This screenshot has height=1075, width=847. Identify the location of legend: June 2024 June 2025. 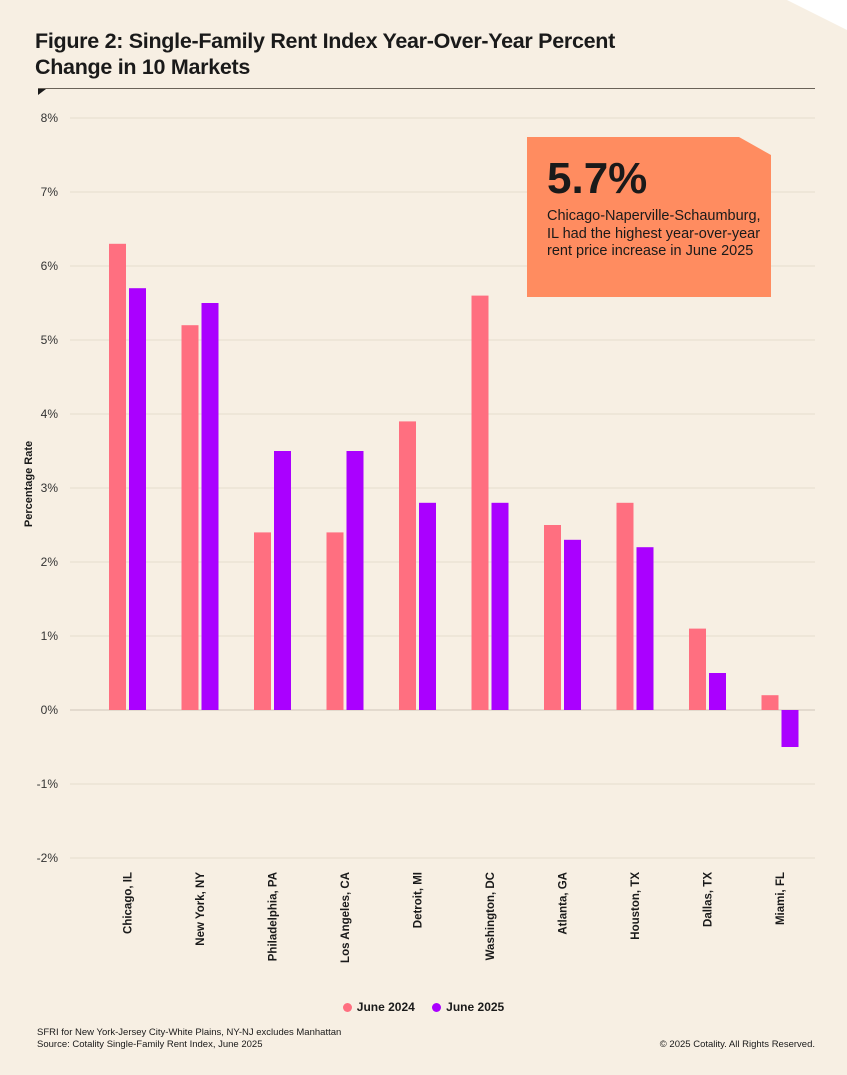
(423, 1007).